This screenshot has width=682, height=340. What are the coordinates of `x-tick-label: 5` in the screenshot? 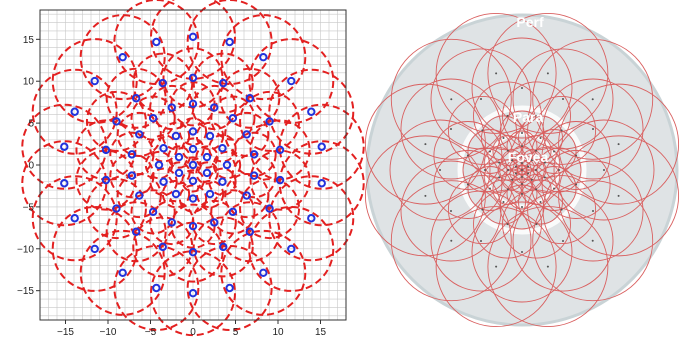 It's located at (236, 332).